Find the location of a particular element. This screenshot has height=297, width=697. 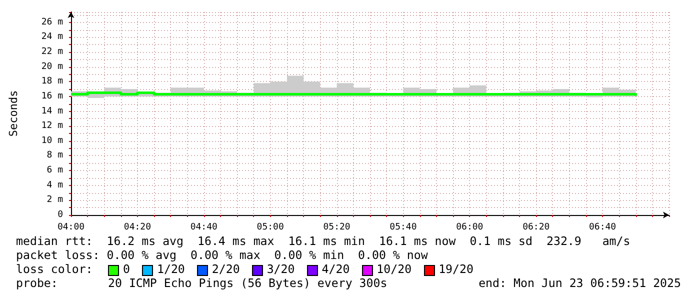

y-tick-label: 16 m is located at coordinates (52, 96).